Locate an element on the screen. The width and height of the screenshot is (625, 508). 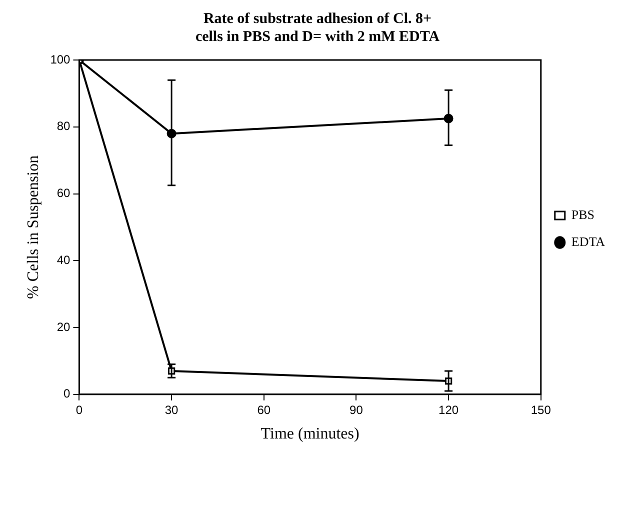
chart-title: Rate of substrate adhesion of Cl. 8+ cells in PBS and D= with 2 mM EDTA is located at coordinates (317, 27).